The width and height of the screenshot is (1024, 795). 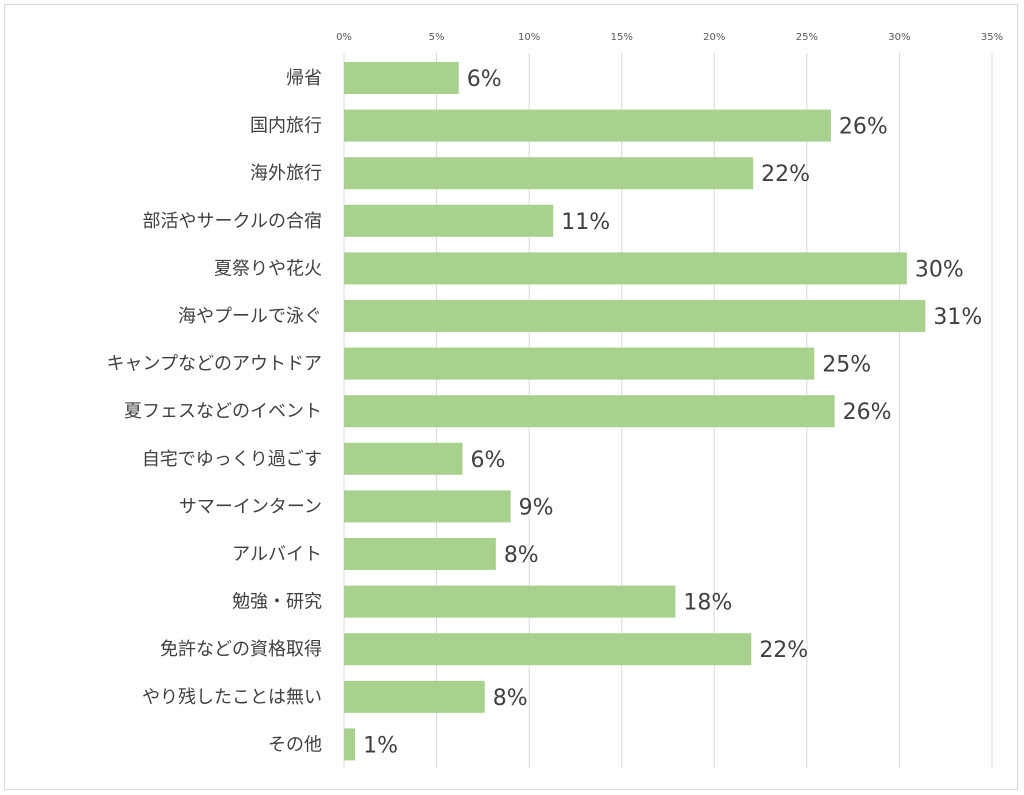 I want to click on category-label: 帰省, so click(x=304, y=78).